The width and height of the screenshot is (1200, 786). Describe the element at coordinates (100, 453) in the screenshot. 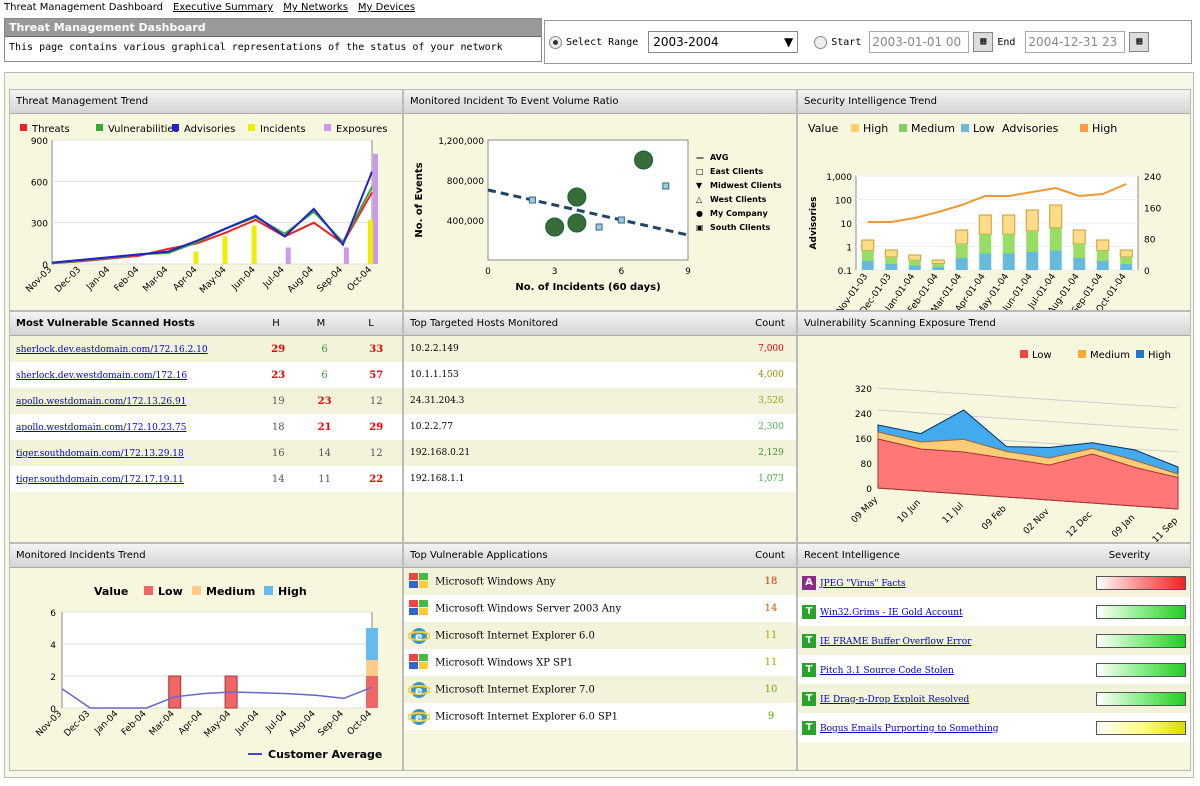

I see `host-link: tiger.southdomain.com/172.13.29.18` at that location.